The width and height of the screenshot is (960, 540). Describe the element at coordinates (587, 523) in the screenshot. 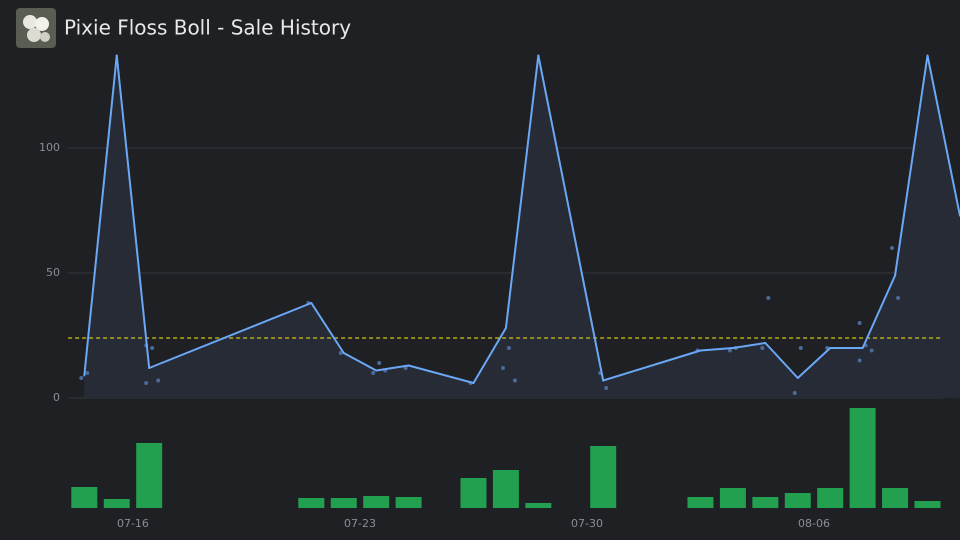

I see `x-tick-label: 07-30` at that location.